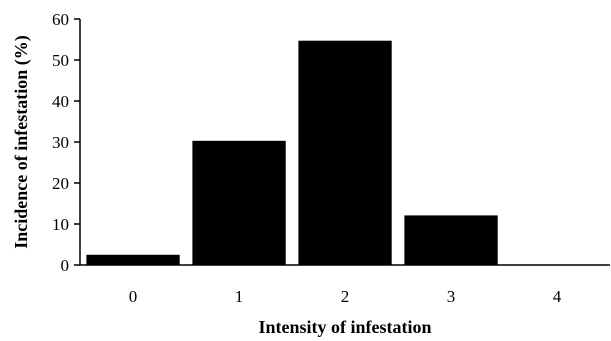 The width and height of the screenshot is (611, 341). What do you see at coordinates (60, 101) in the screenshot?
I see `y-tick-label: 40` at bounding box center [60, 101].